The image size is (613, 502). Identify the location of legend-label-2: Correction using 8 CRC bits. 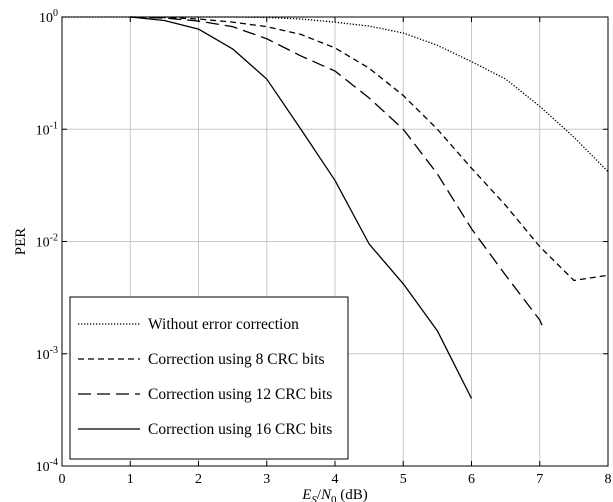
(236, 359).